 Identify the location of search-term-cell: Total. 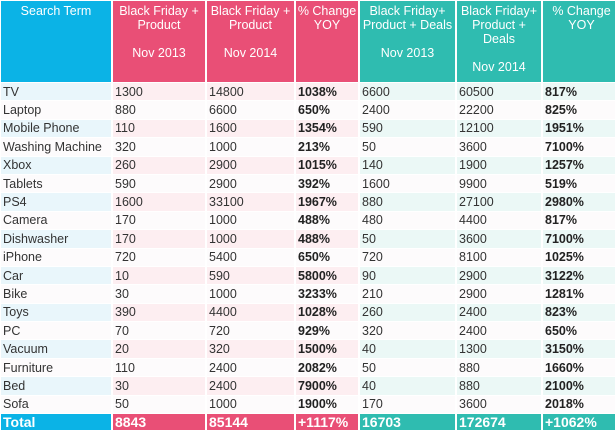
(56, 422).